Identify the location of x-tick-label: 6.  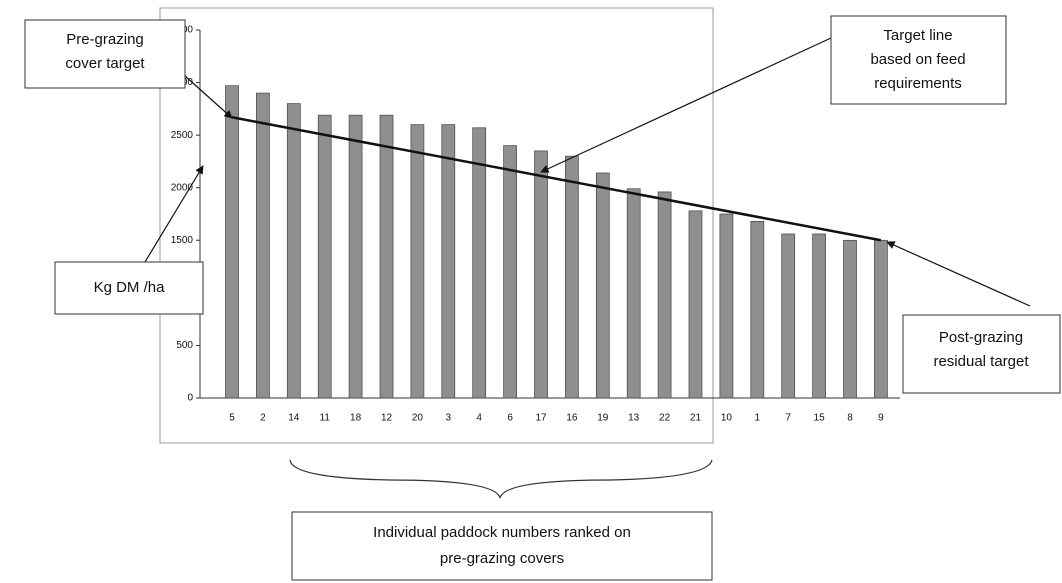
(510, 418).